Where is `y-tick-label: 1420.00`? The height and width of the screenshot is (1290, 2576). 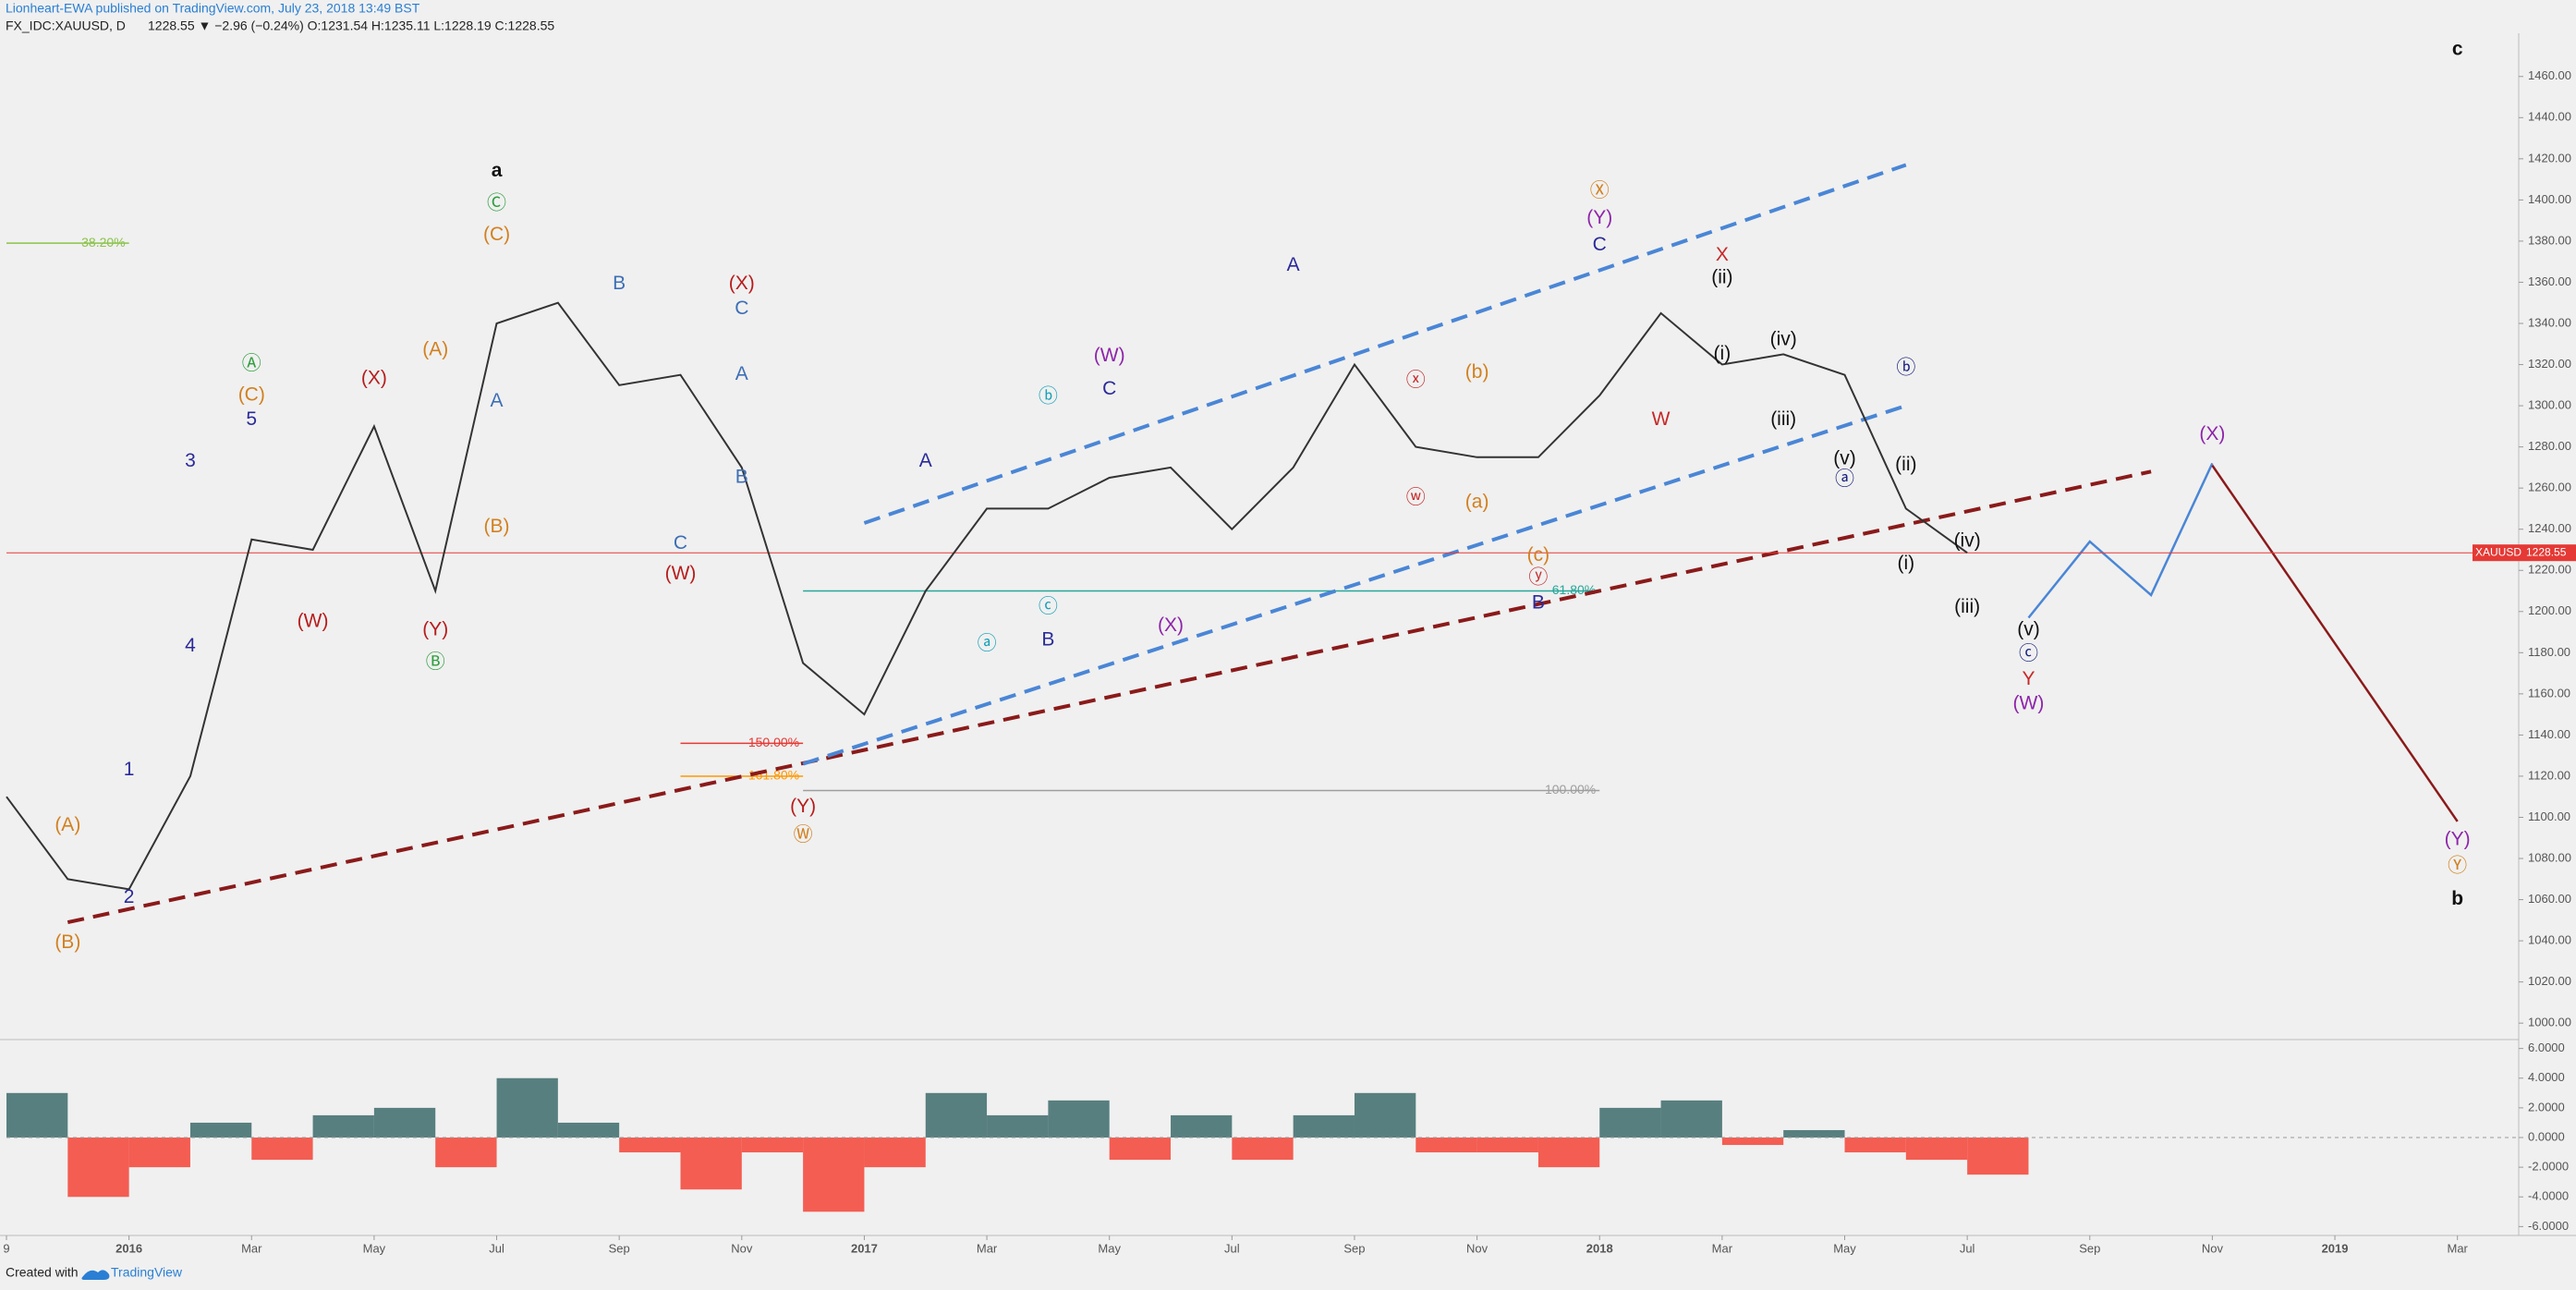
y-tick-label: 1420.00 is located at coordinates (2549, 158).